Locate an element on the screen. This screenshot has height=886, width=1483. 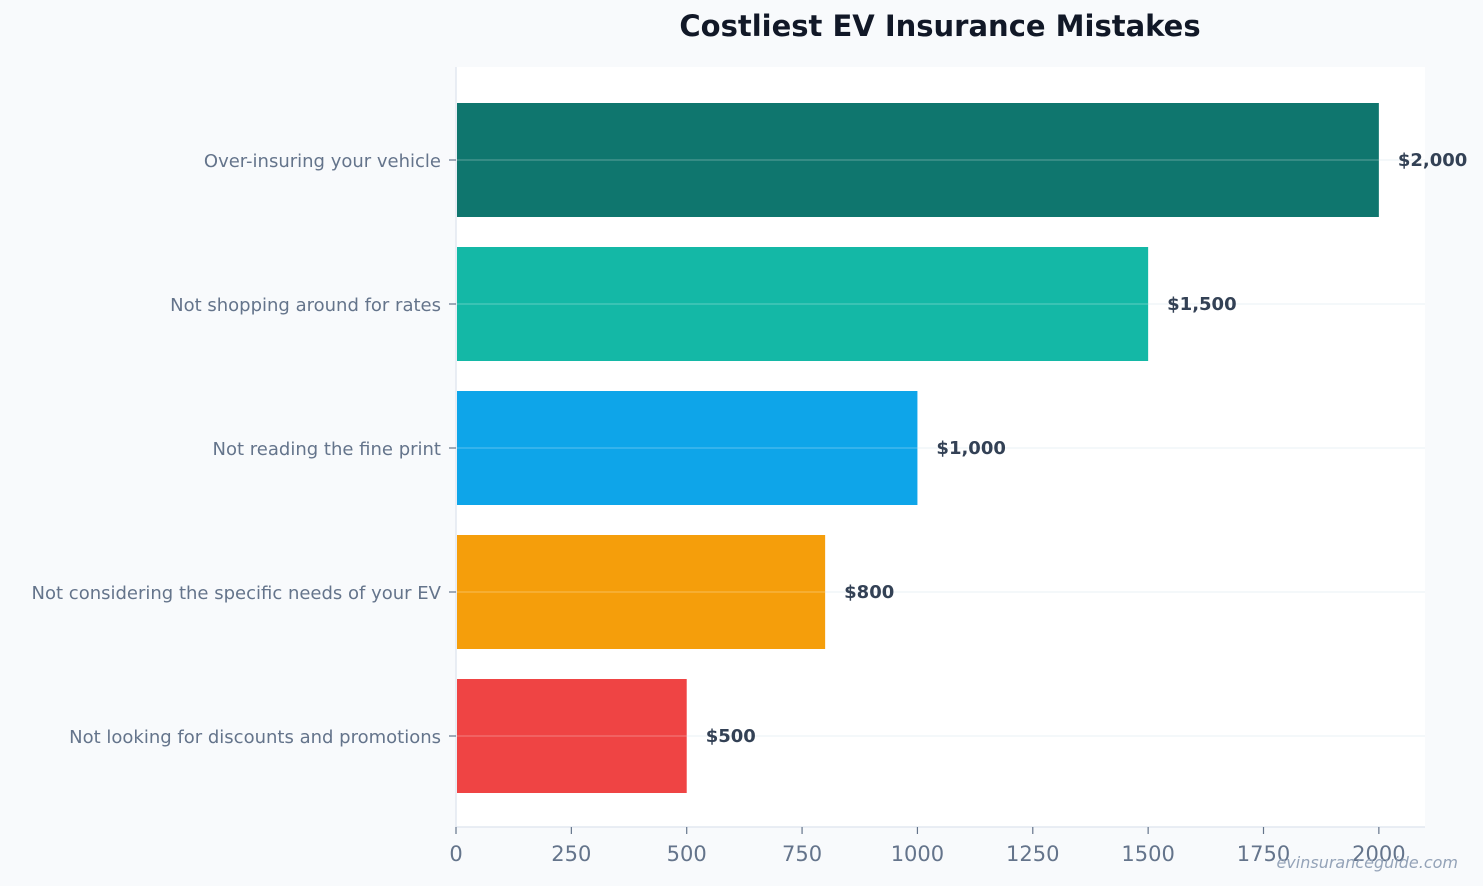
value-label: $2,000 is located at coordinates (1432, 160).